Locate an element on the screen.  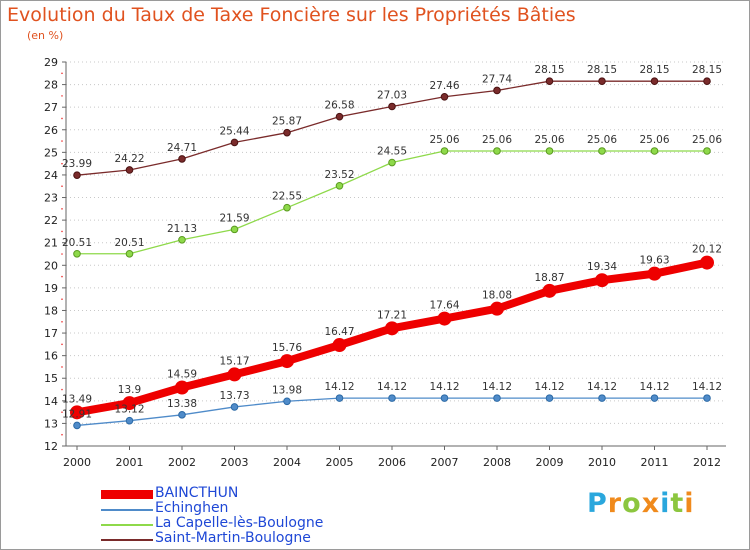
y-tick-label: 21 is located at coordinates (51, 243).